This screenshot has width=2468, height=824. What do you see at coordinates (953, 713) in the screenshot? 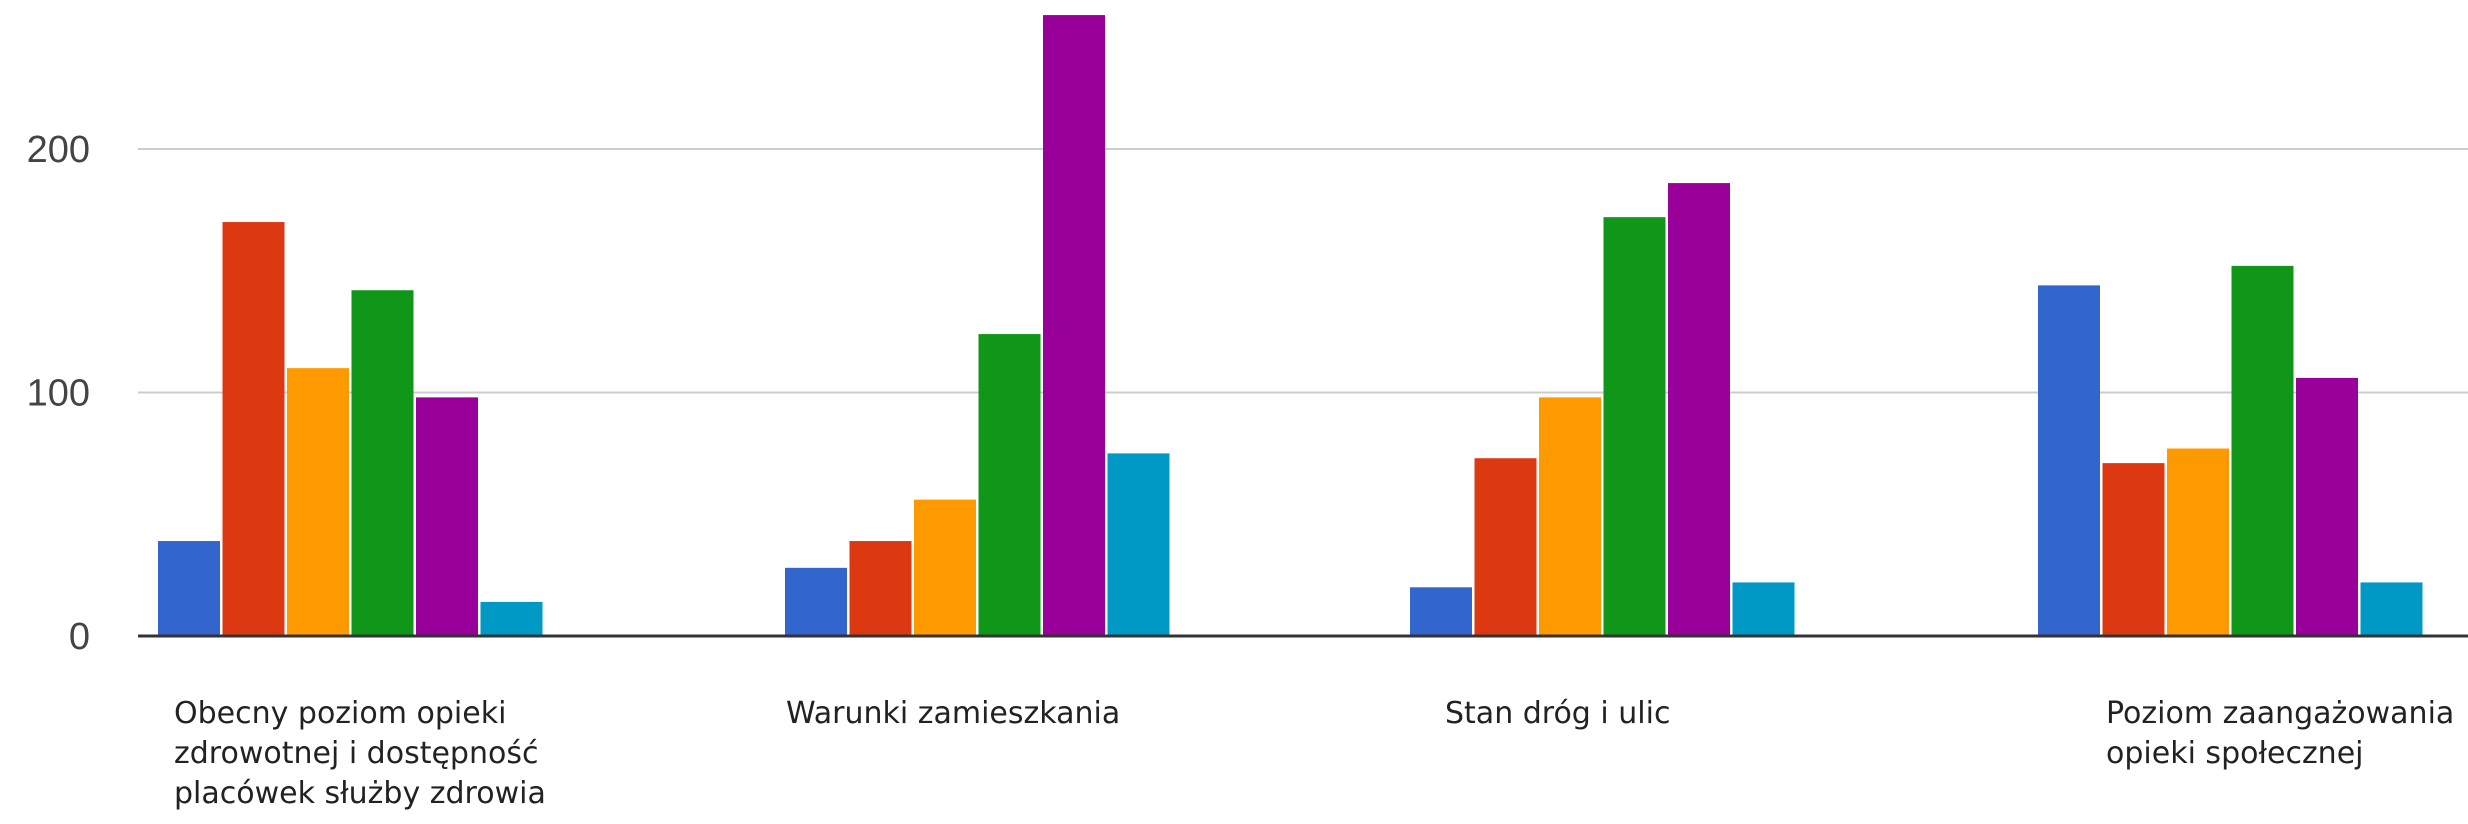
I see `category-label-2: Warunki zamieszkania` at bounding box center [953, 713].